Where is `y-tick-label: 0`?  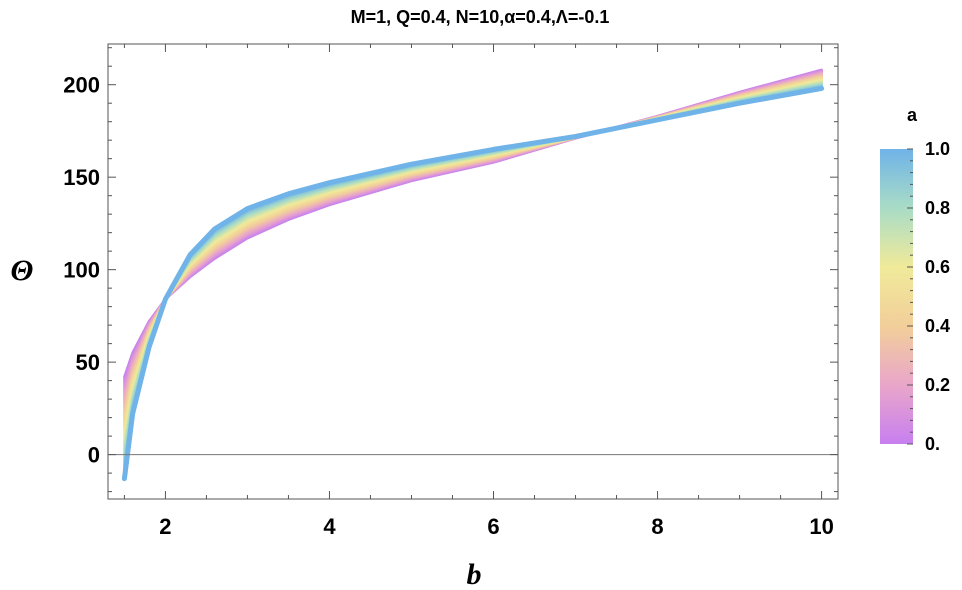
y-tick-label: 0 is located at coordinates (94, 455).